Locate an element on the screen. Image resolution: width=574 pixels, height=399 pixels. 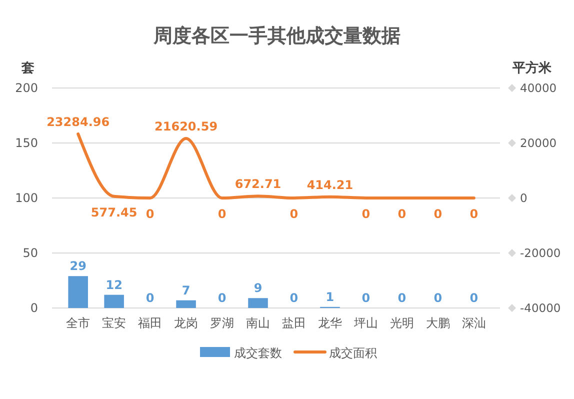
data-label: 21620.59 is located at coordinates (186, 127).